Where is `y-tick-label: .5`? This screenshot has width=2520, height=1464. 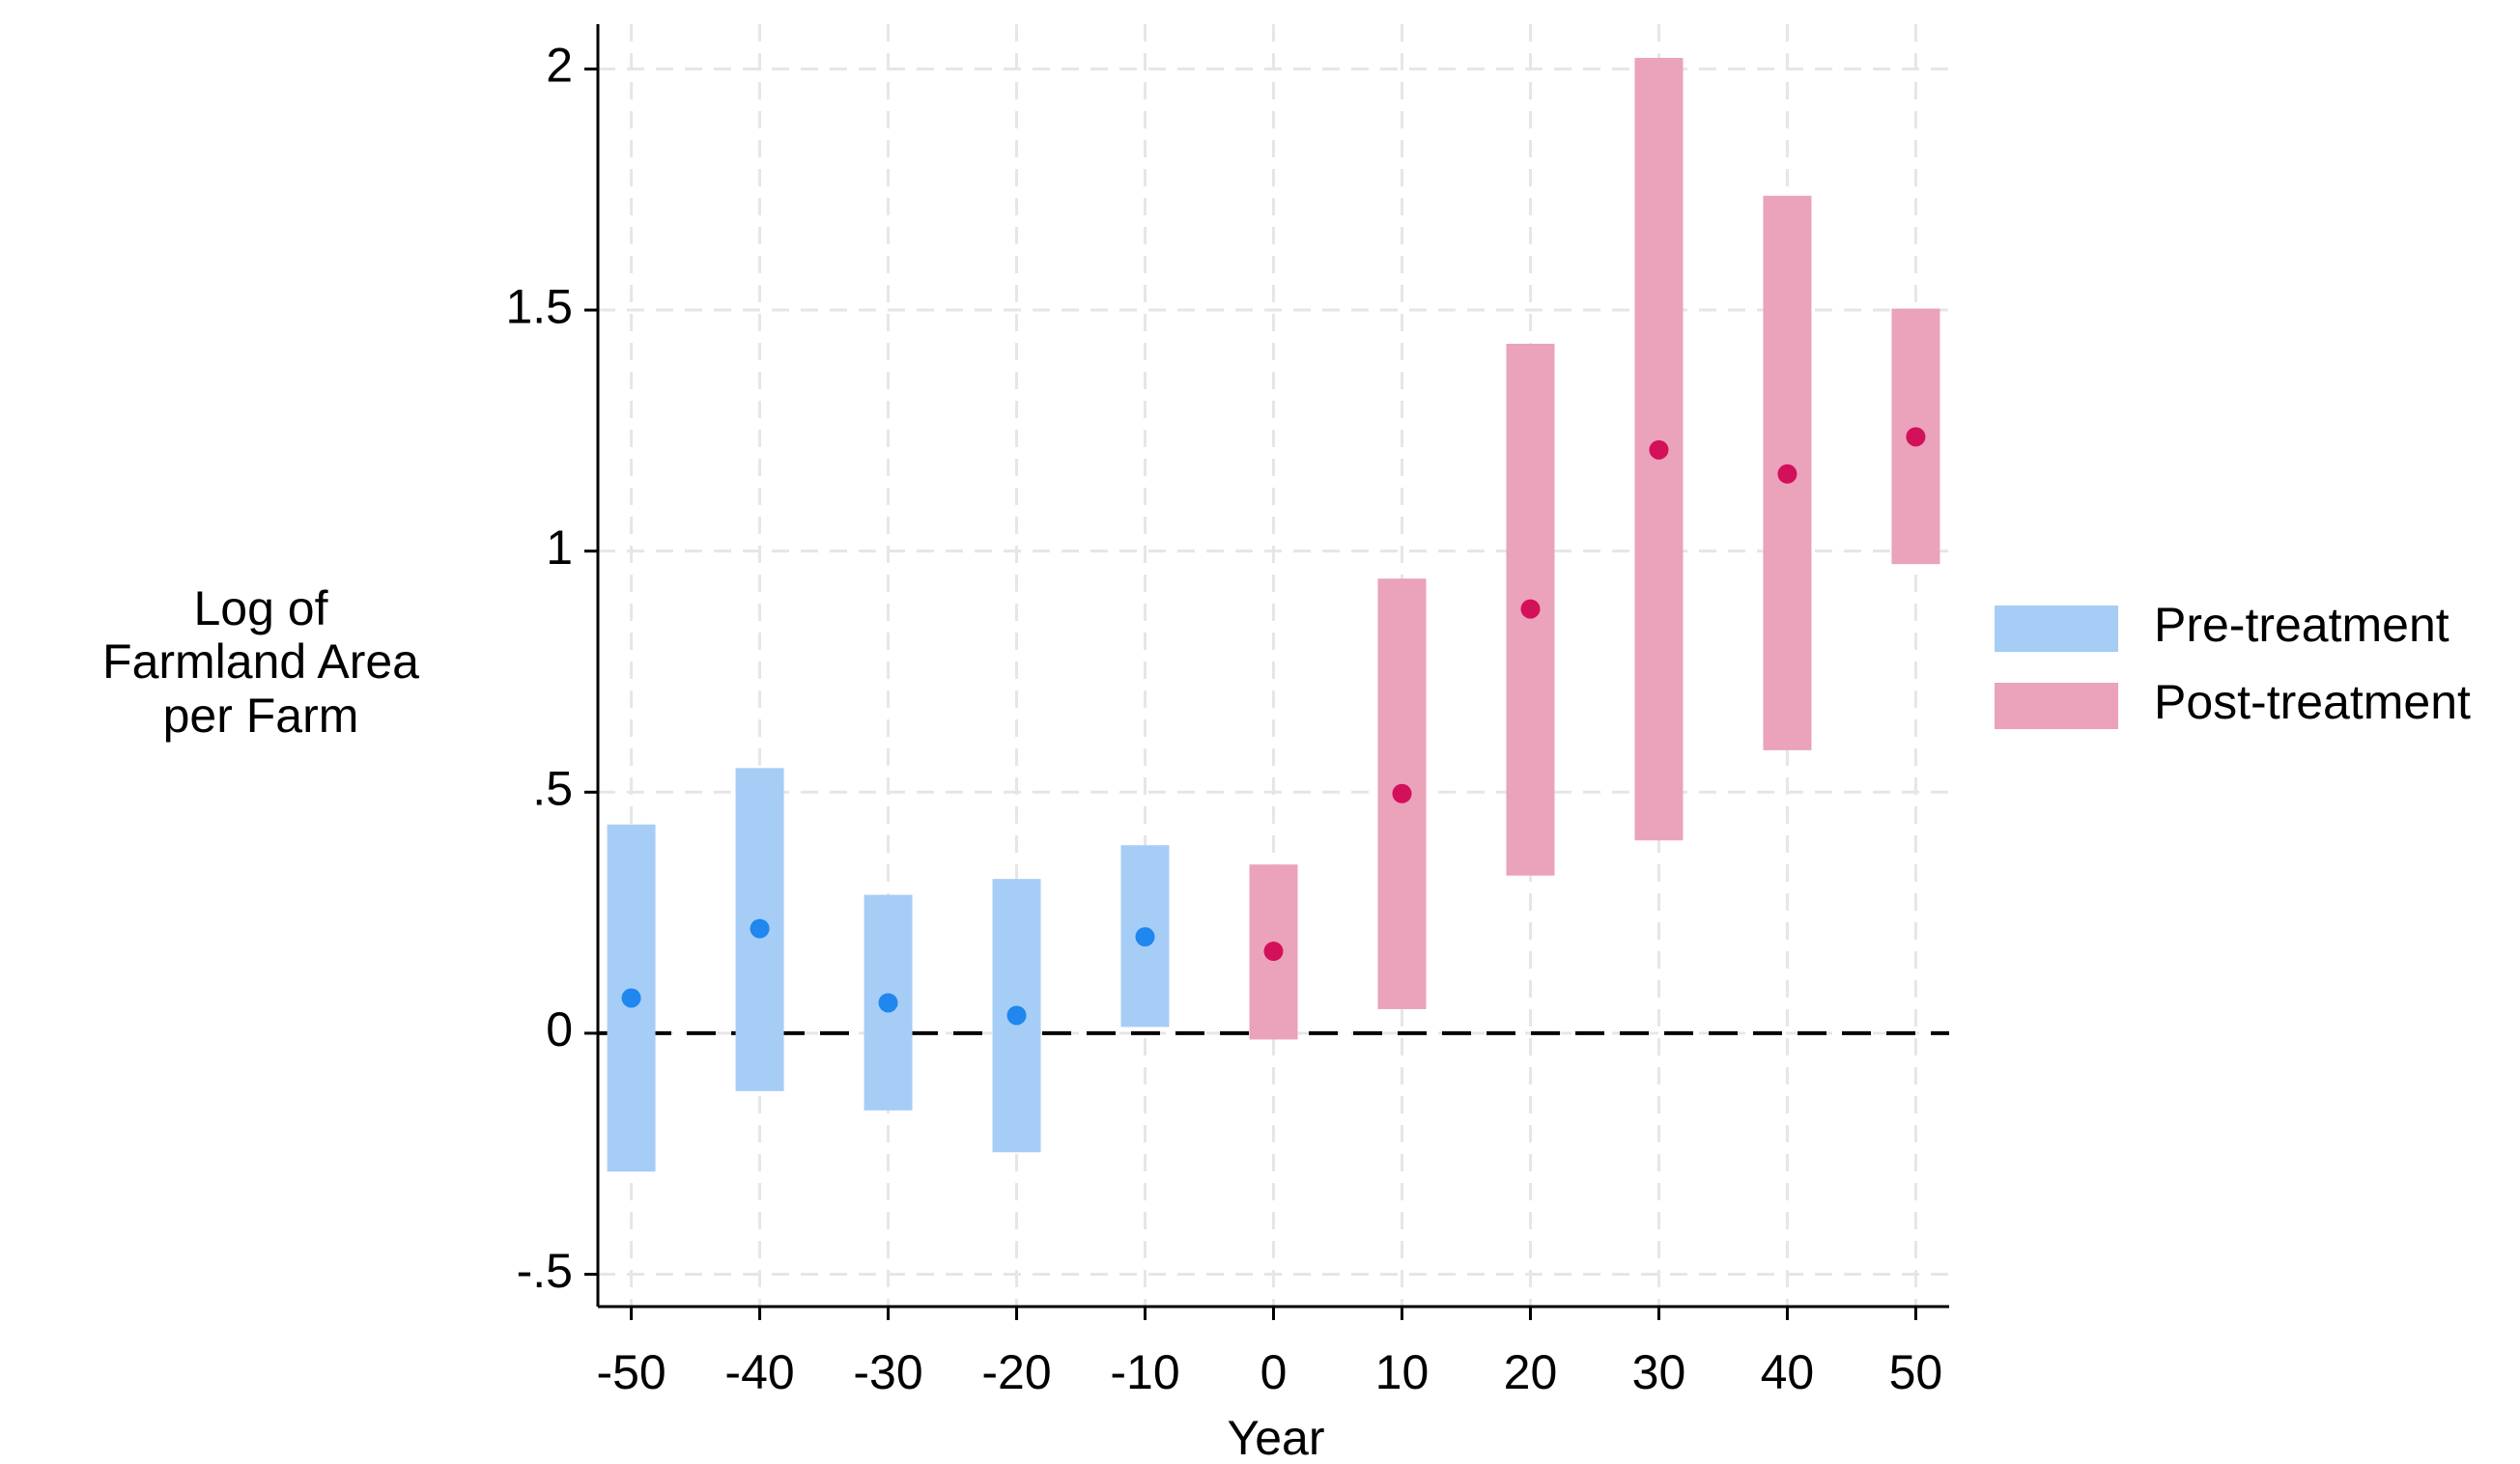
y-tick-label: .5 is located at coordinates (552, 789).